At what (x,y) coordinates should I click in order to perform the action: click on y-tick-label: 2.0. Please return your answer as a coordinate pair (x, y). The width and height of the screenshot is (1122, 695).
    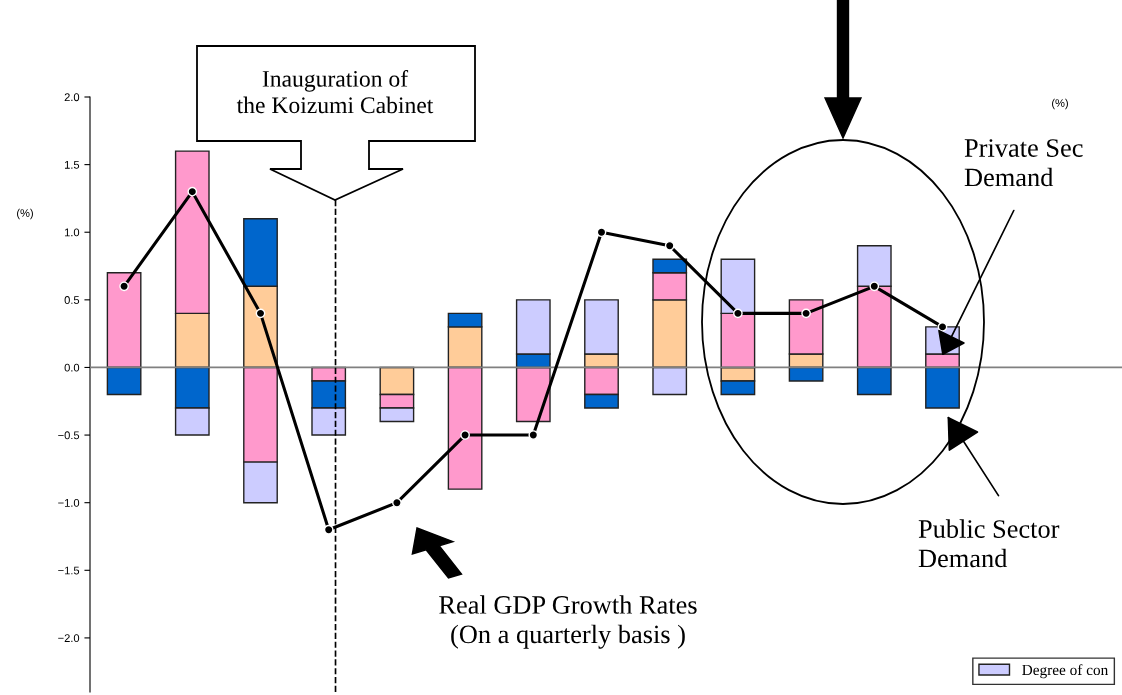
    Looking at the image, I should click on (72, 97).